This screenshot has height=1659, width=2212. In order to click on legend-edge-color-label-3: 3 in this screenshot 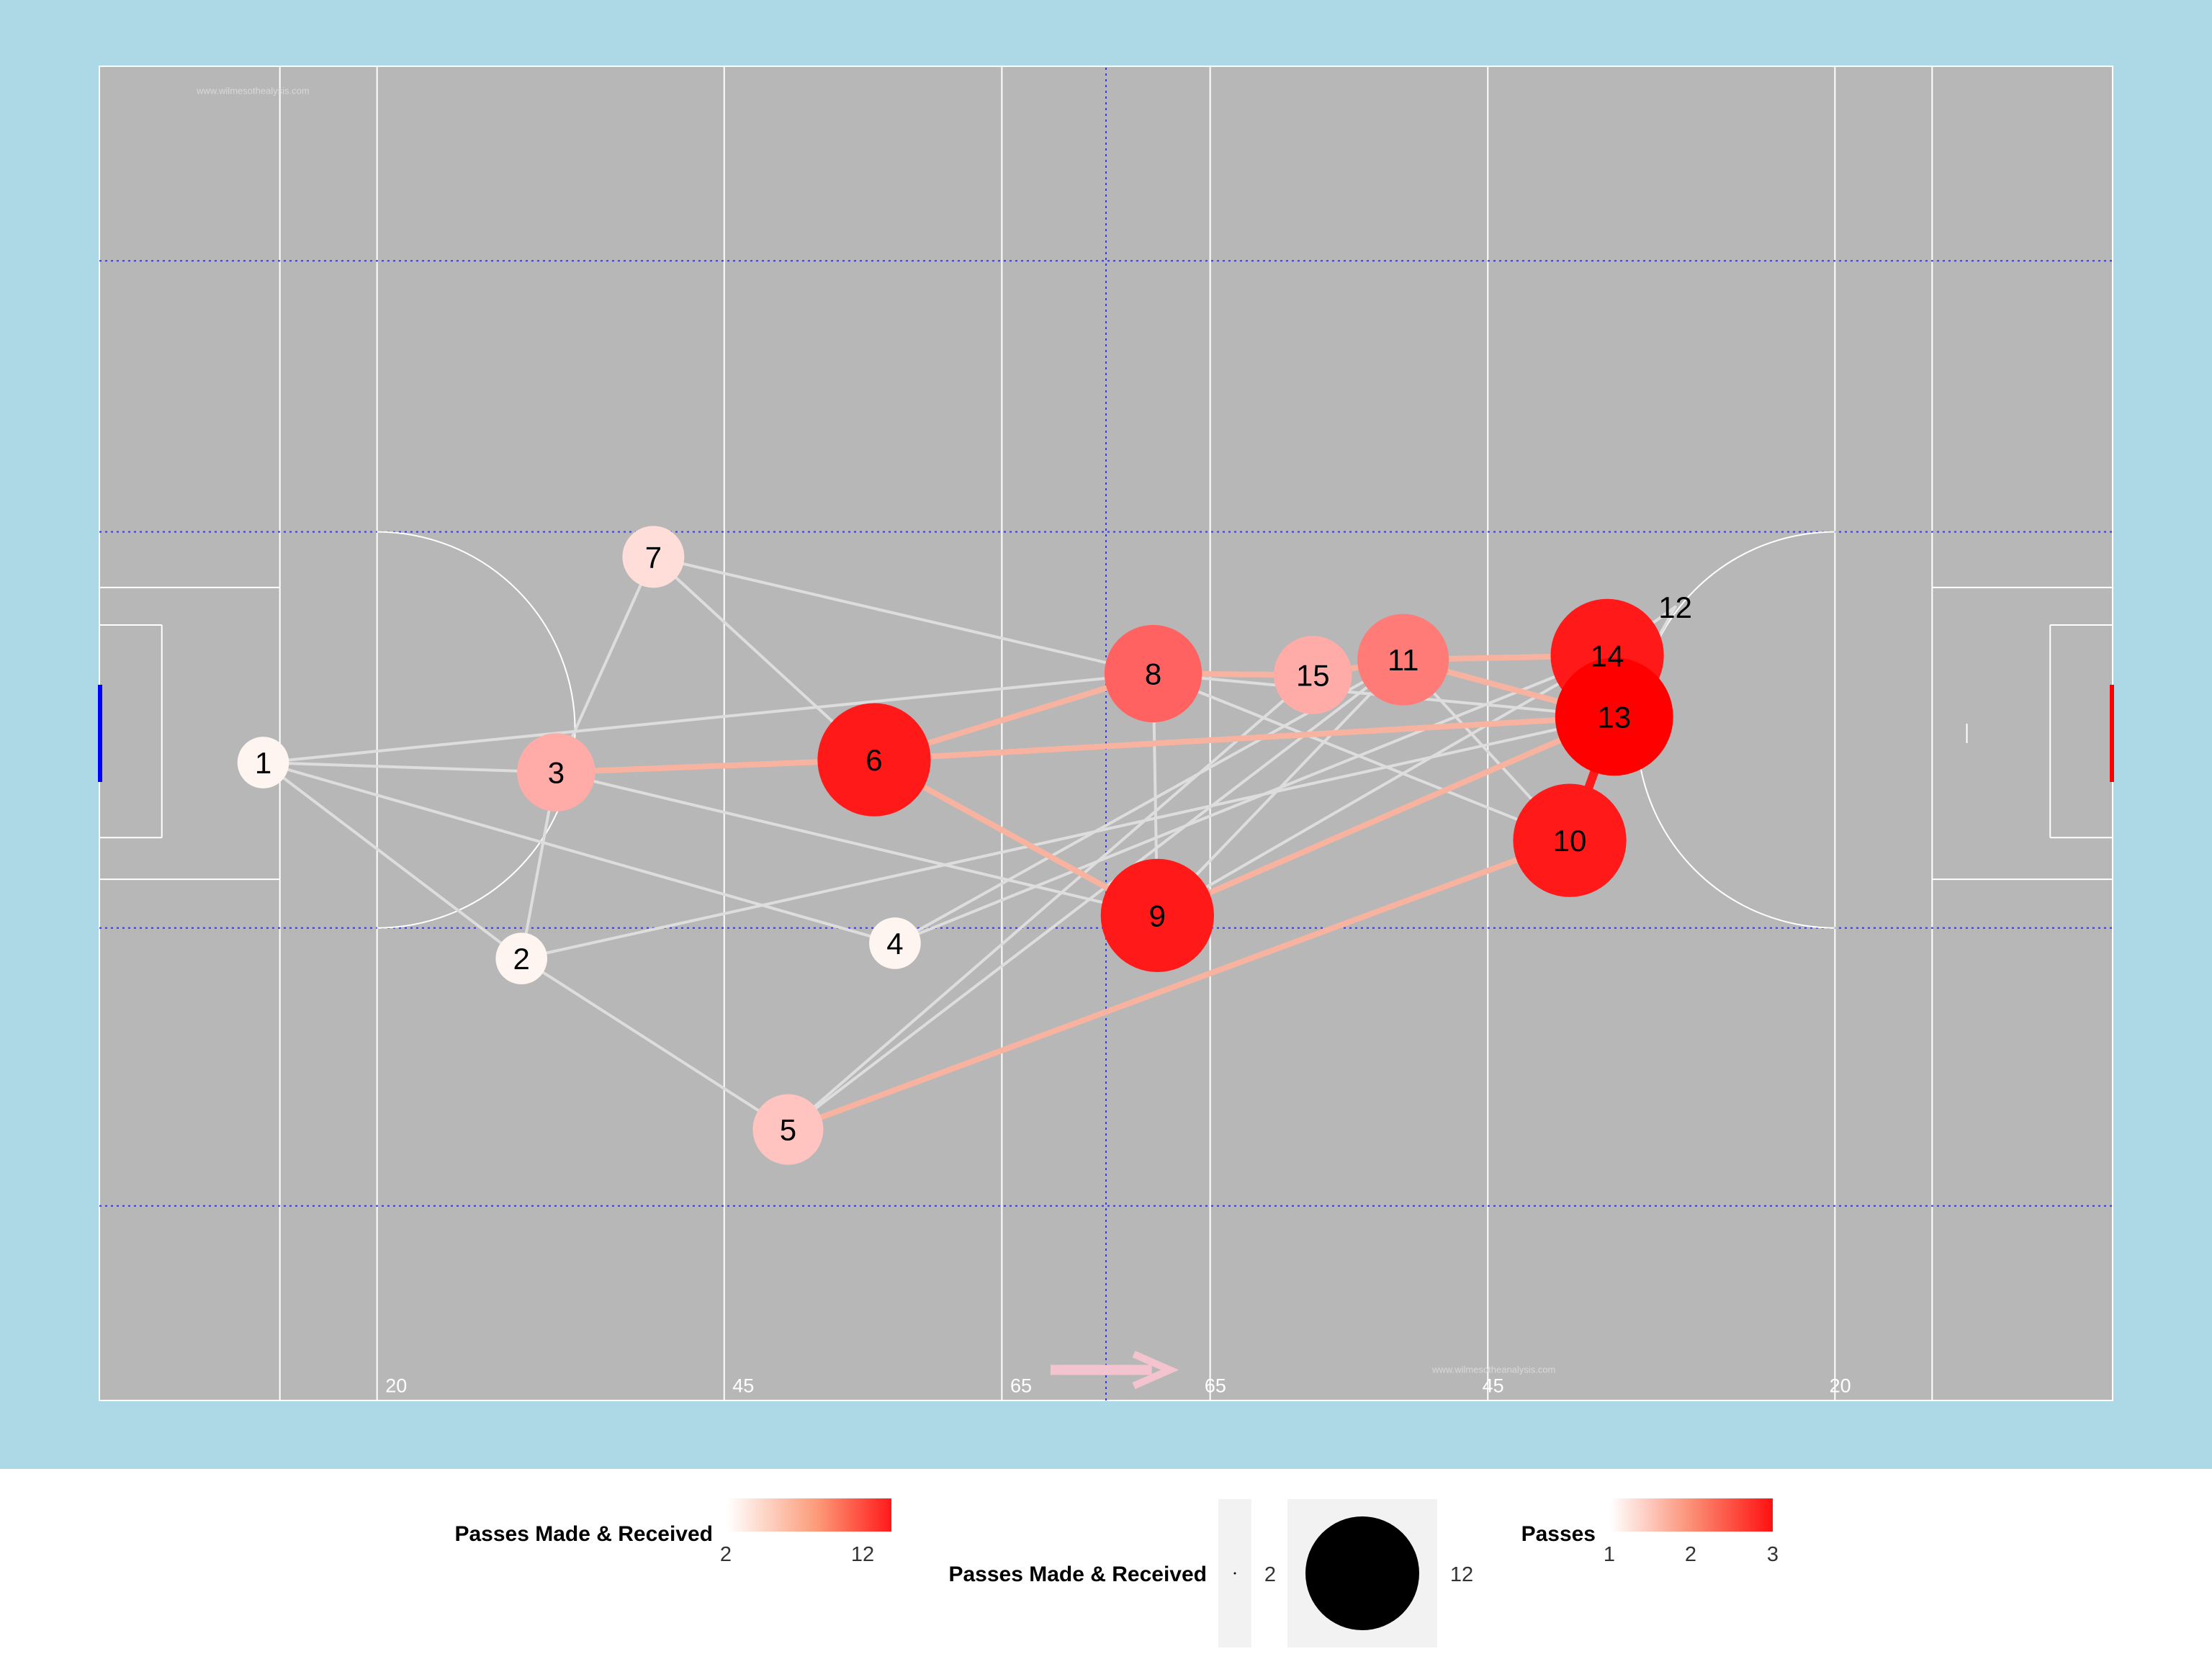, I will do `click(1773, 1555)`.